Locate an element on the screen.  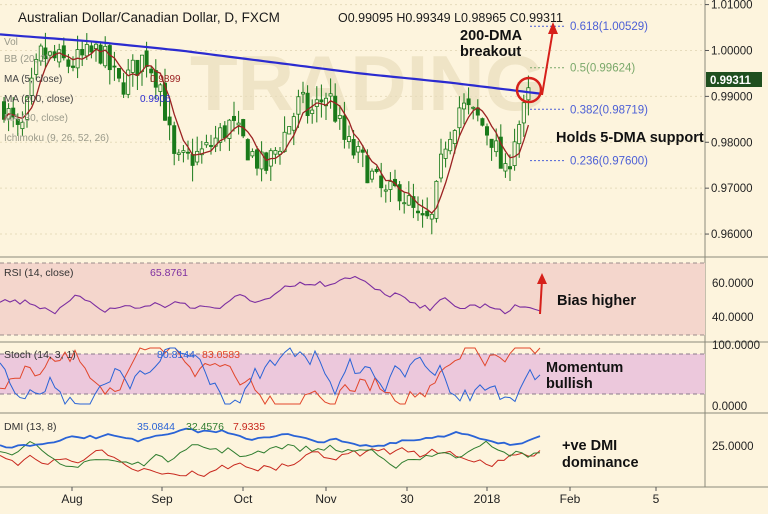
stoch-d-line is located at coordinates (270, 376).